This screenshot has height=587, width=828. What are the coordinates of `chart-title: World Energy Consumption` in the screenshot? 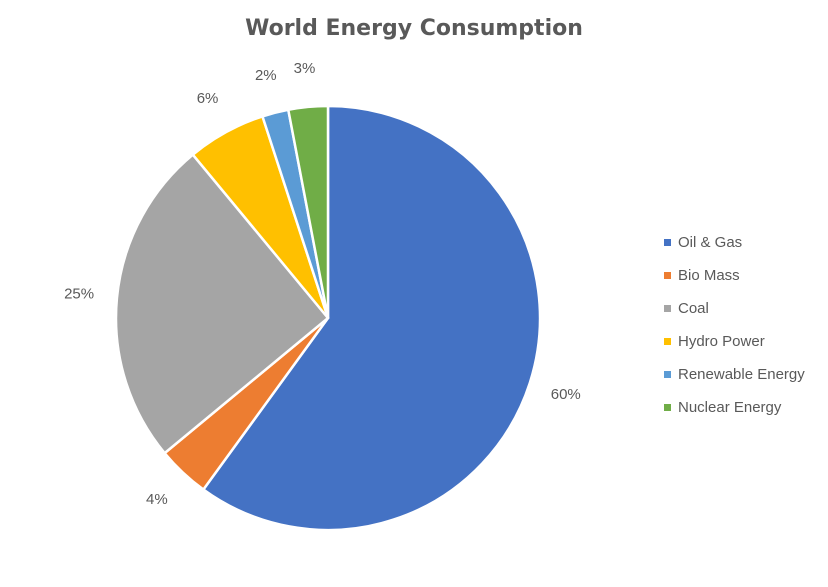 It's located at (414, 28).